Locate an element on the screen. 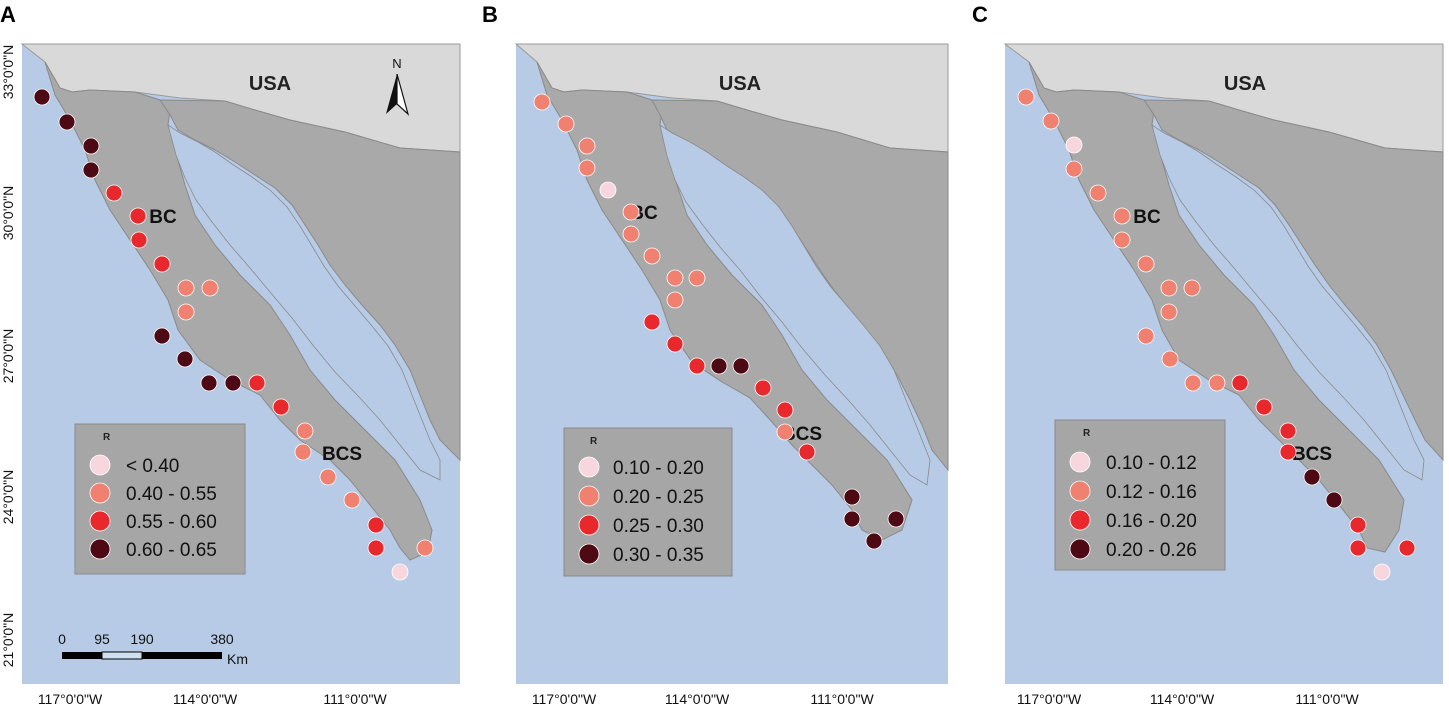 Image resolution: width=1449 pixels, height=710 pixels. legend-label: 0.10 - 0.12 is located at coordinates (1151, 463).